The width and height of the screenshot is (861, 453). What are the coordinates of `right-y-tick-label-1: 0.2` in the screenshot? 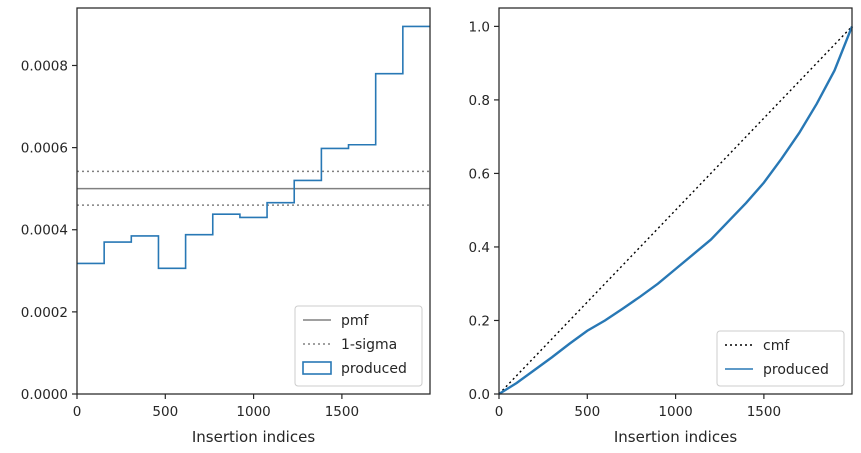 It's located at (479, 321).